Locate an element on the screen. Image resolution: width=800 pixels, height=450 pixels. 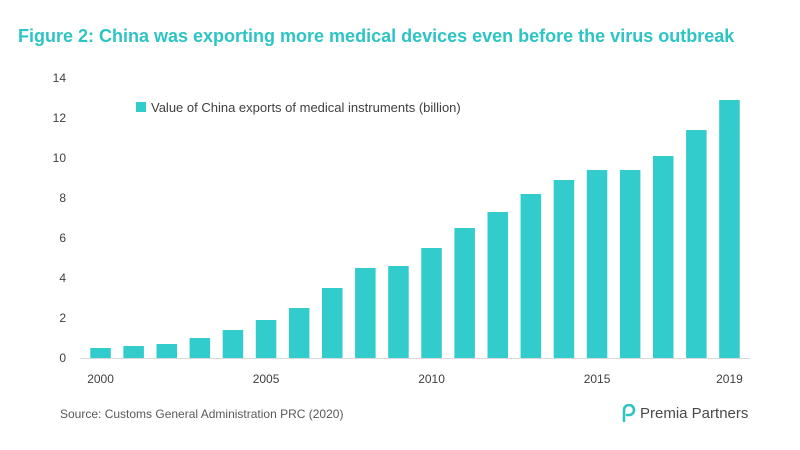
bar-2008 is located at coordinates (365, 313).